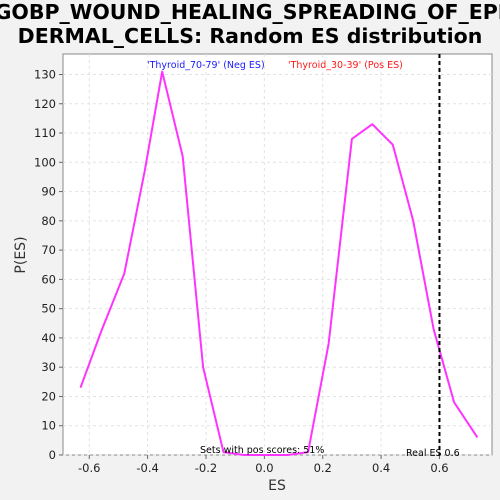 This screenshot has width=500, height=500. What do you see at coordinates (381, 468) in the screenshot?
I see `x-tick-label: 0.4` at bounding box center [381, 468].